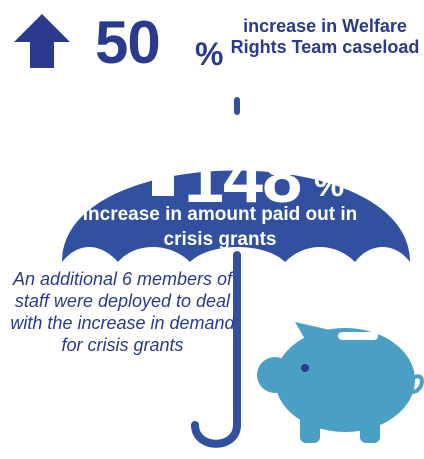 The image size is (424, 459). Describe the element at coordinates (340, 382) in the screenshot. I see `piggy-bank-icon` at that location.